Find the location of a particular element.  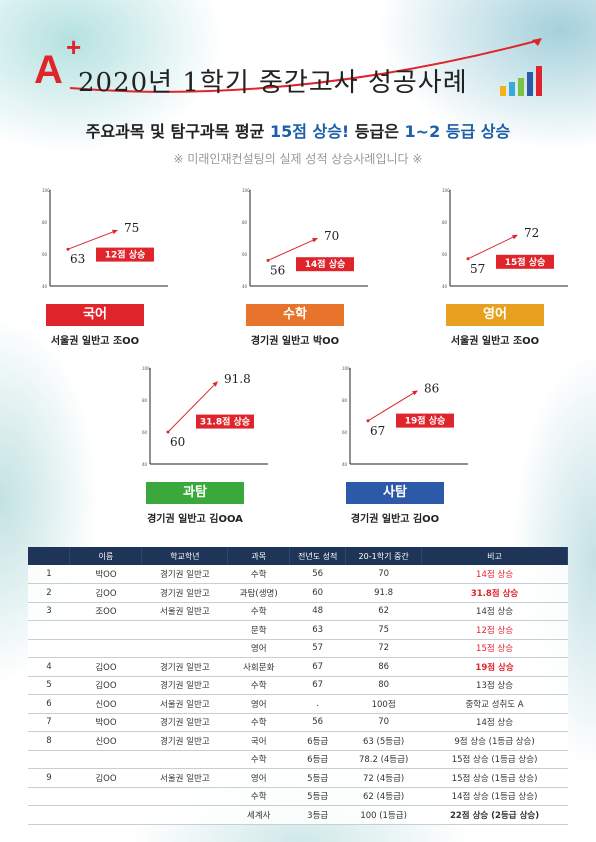

data-label-before: 67 is located at coordinates (377, 431).